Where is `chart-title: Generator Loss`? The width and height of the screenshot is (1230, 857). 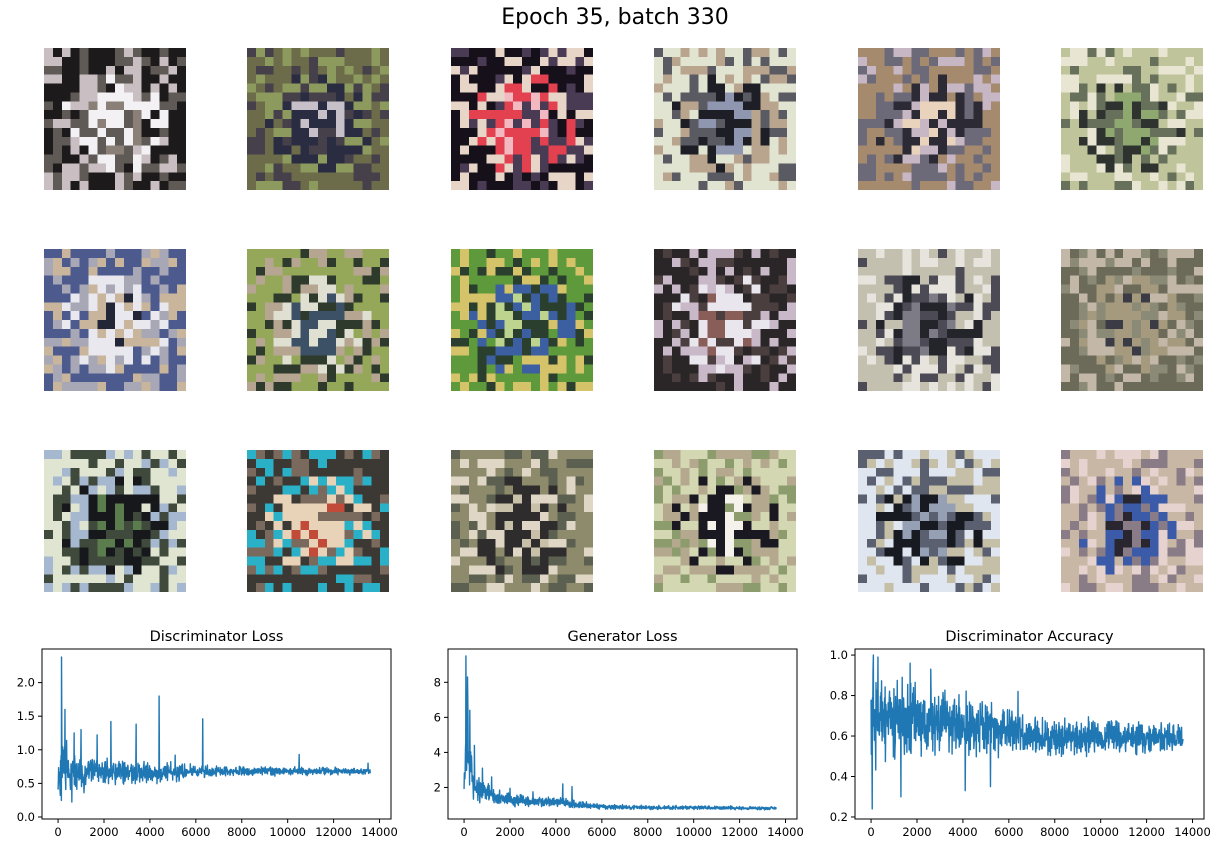 chart-title: Generator Loss is located at coordinates (622, 637).